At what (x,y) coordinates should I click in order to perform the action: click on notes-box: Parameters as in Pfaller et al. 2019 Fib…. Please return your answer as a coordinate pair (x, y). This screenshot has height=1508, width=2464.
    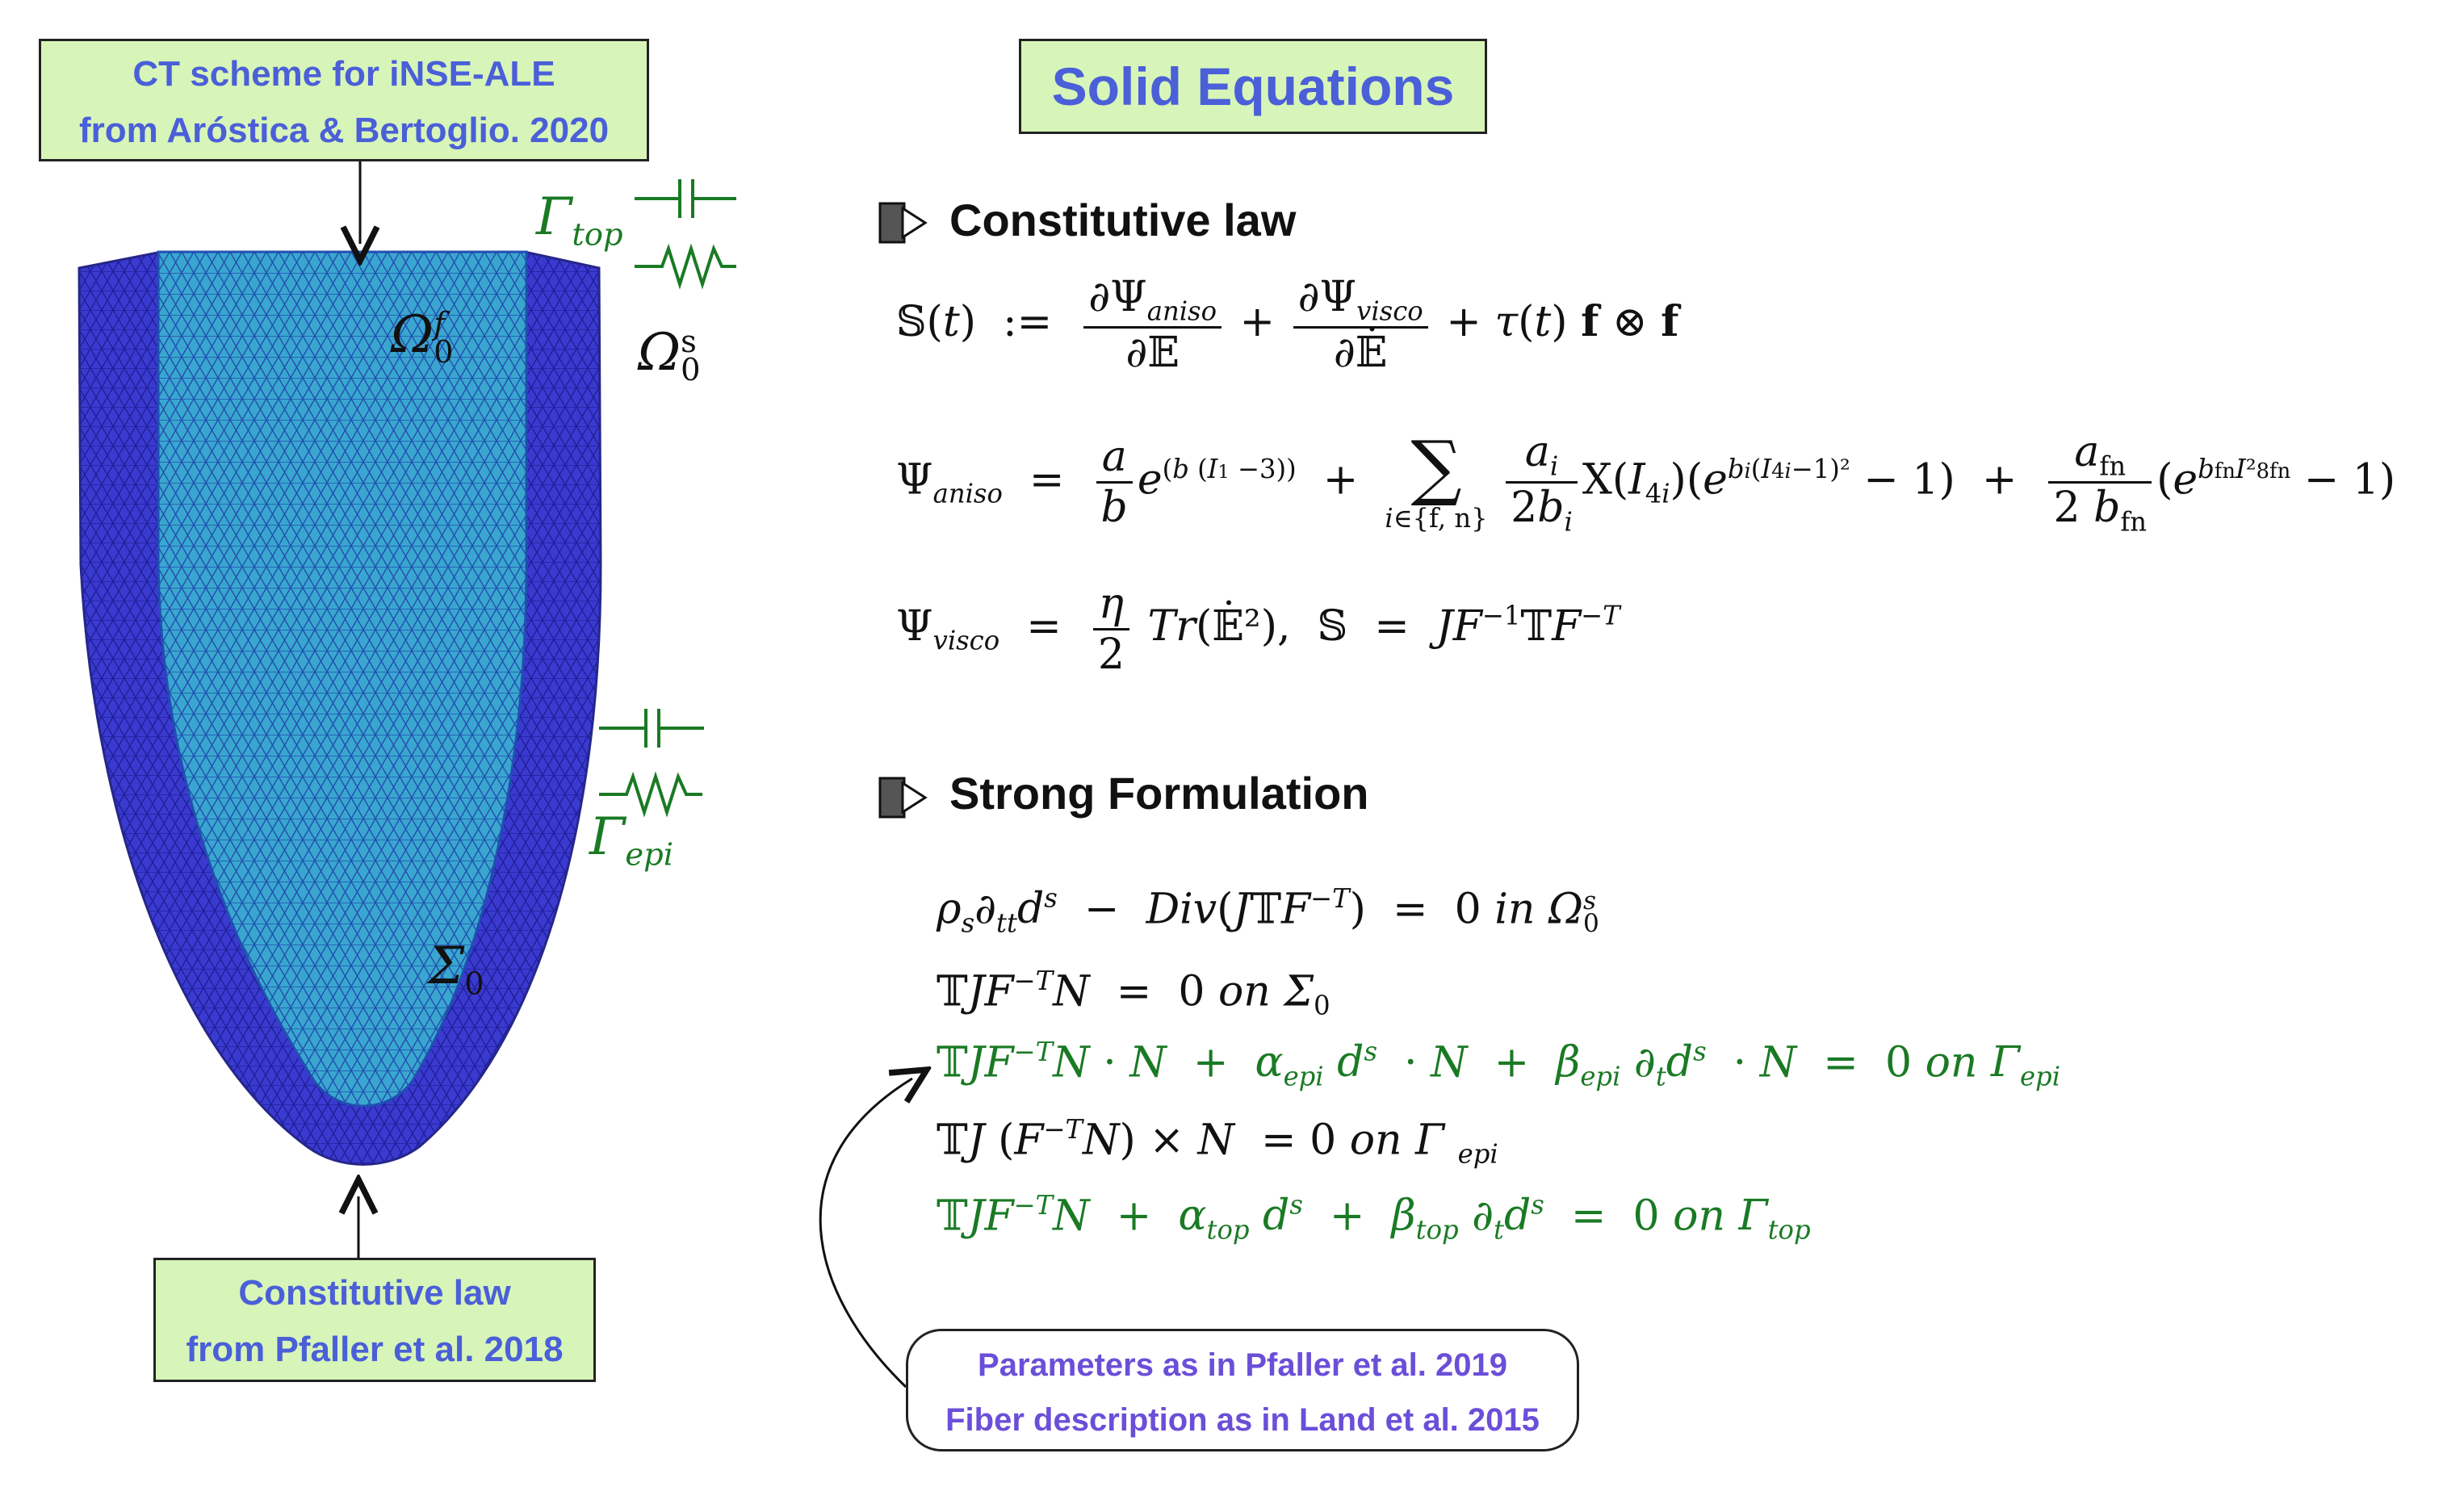
    Looking at the image, I should click on (1242, 1390).